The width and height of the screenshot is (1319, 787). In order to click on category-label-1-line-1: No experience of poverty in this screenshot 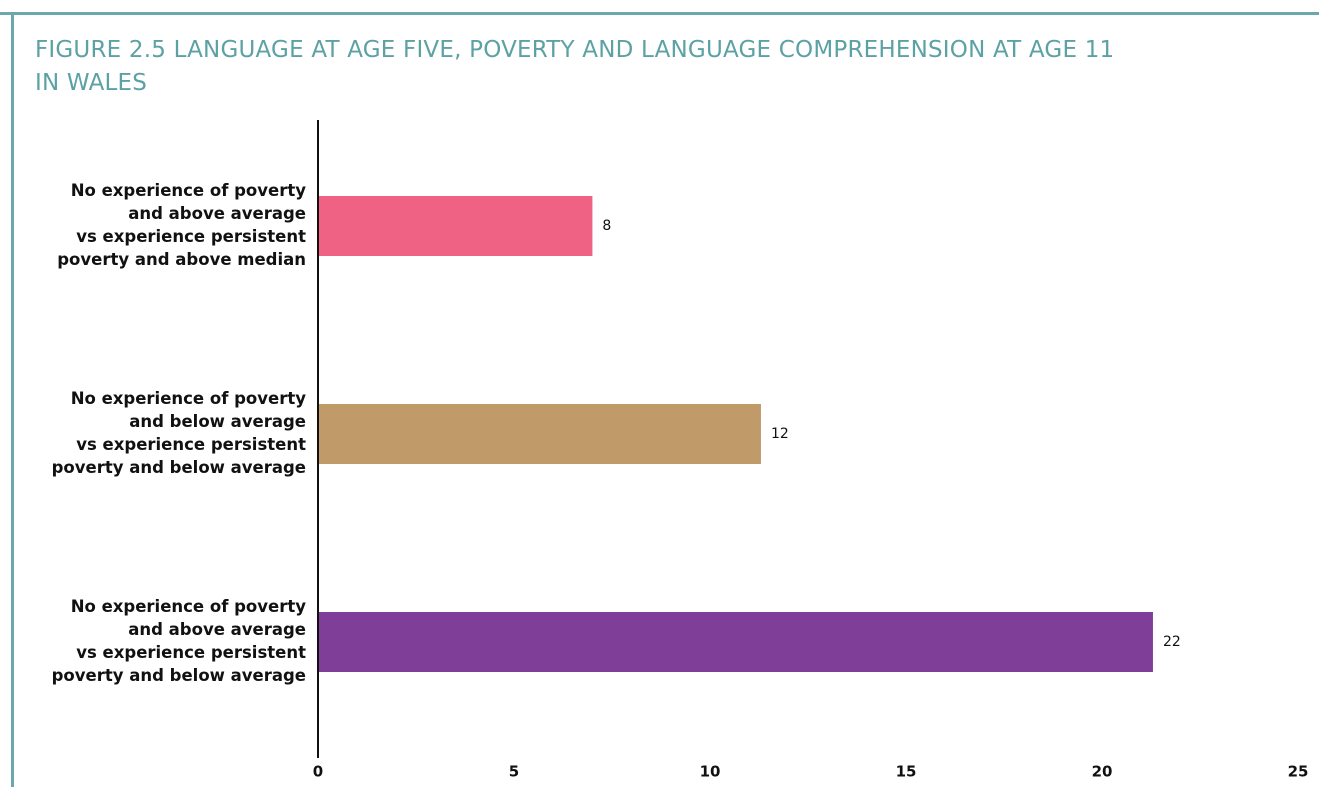, I will do `click(189, 190)`.